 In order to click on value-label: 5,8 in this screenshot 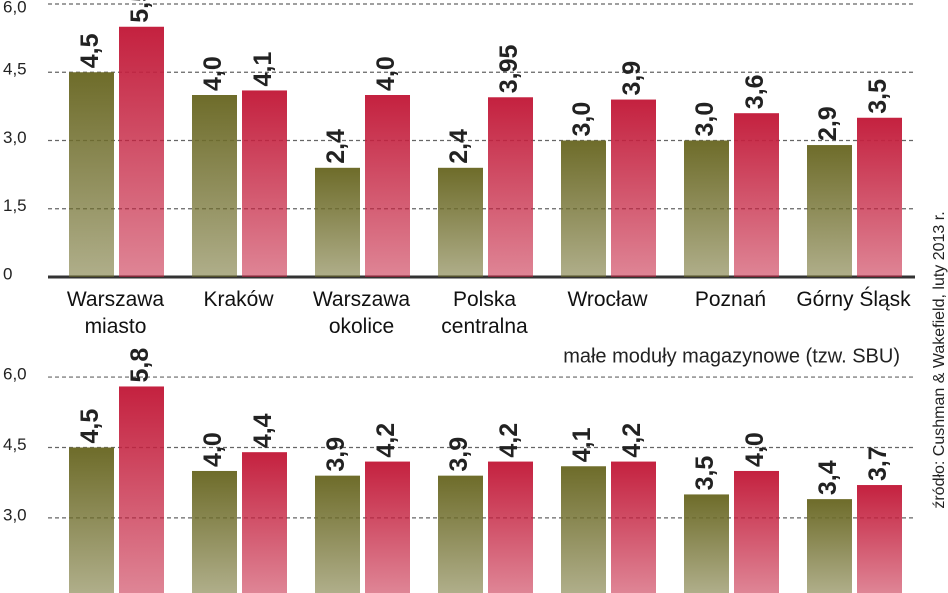, I will do `click(140, 365)`.